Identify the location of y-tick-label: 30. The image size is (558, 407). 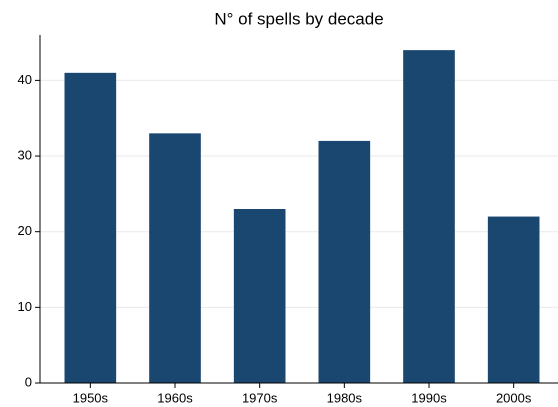
(25, 154).